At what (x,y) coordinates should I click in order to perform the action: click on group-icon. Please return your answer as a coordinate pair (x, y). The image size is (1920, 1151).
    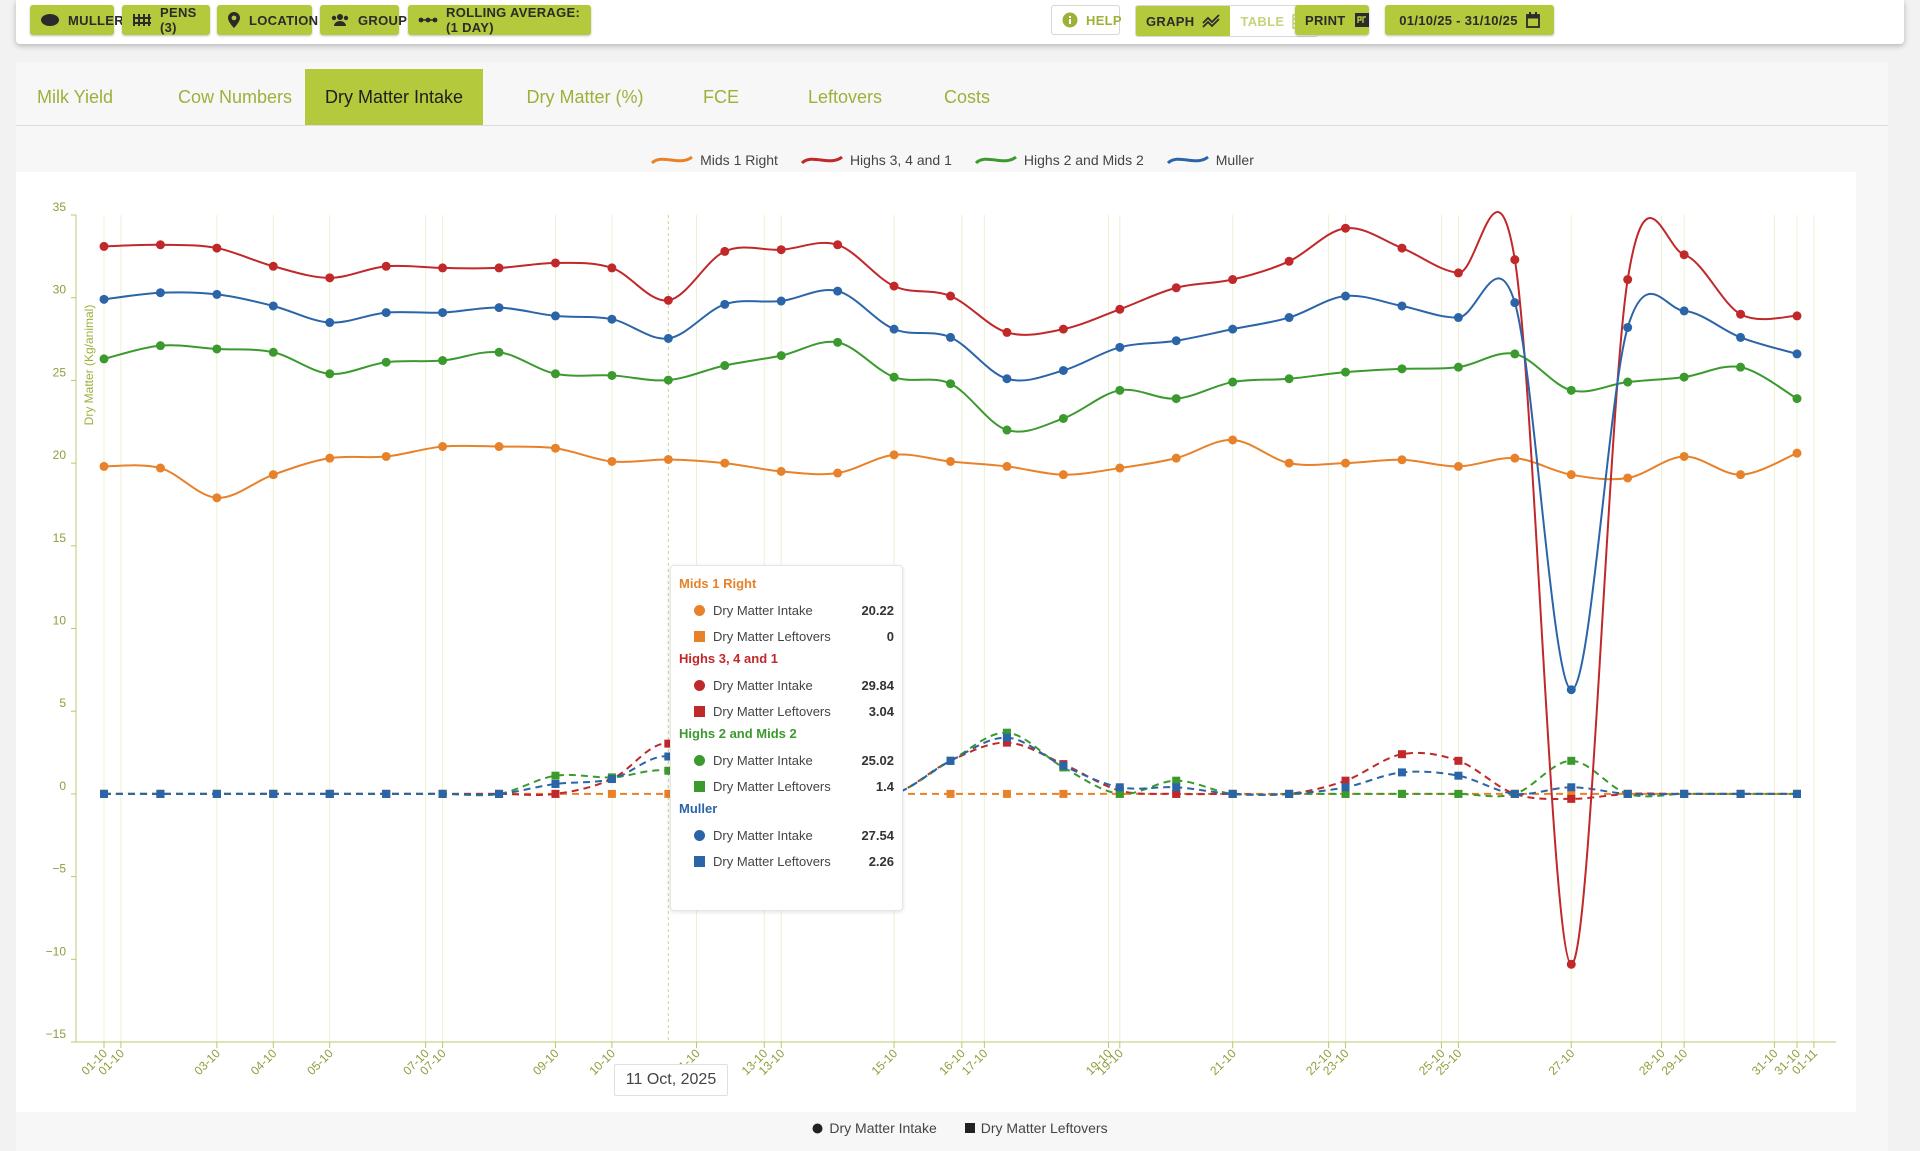
    Looking at the image, I should click on (340, 20).